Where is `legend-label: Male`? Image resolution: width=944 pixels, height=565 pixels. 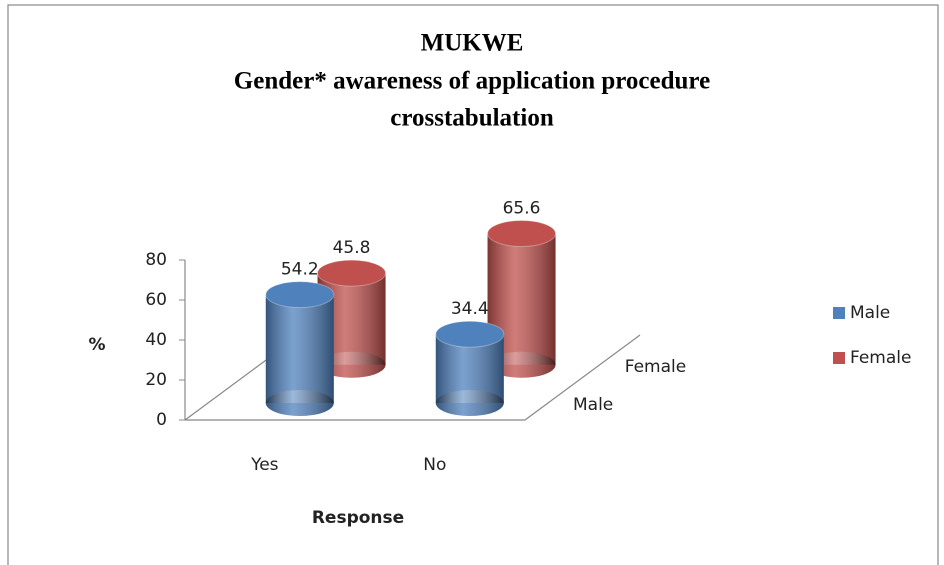 legend-label: Male is located at coordinates (870, 313).